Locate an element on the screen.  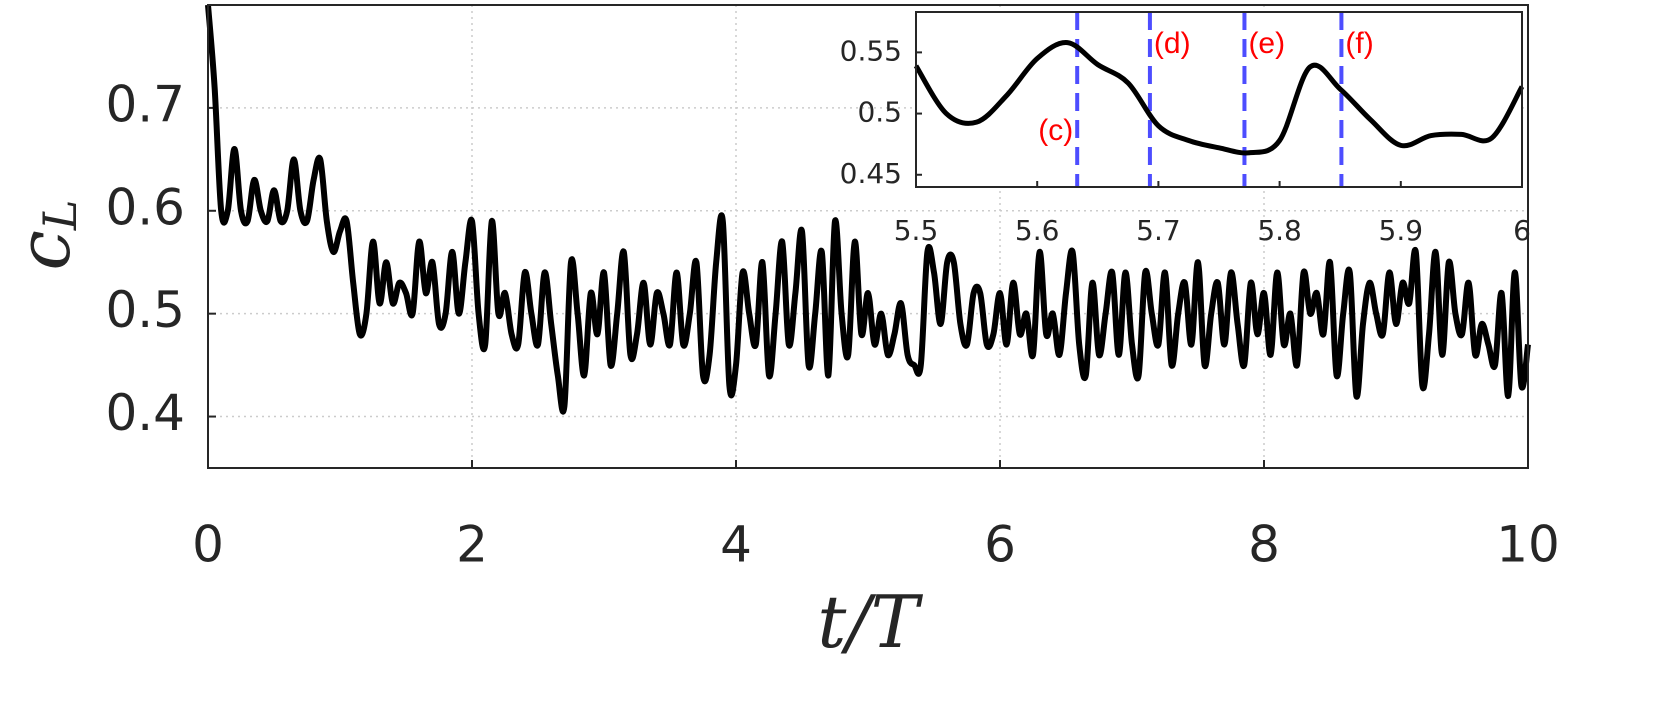
x-tick-label: 10 is located at coordinates (1528, 545).